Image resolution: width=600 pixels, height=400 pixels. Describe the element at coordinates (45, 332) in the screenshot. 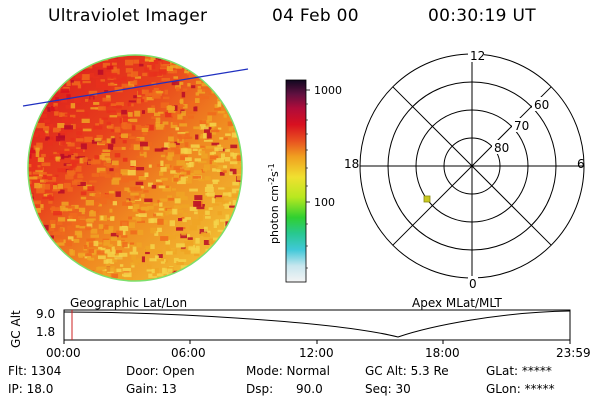

I see `orbit-ytick-low: 1.8` at that location.